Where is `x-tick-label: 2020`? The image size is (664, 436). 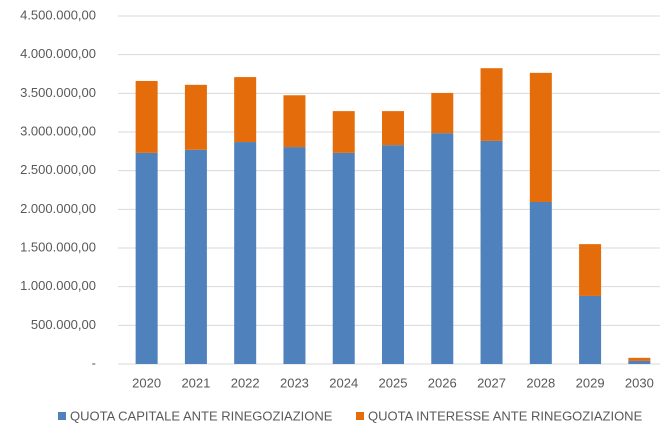
x-tick-label: 2020 is located at coordinates (146, 382).